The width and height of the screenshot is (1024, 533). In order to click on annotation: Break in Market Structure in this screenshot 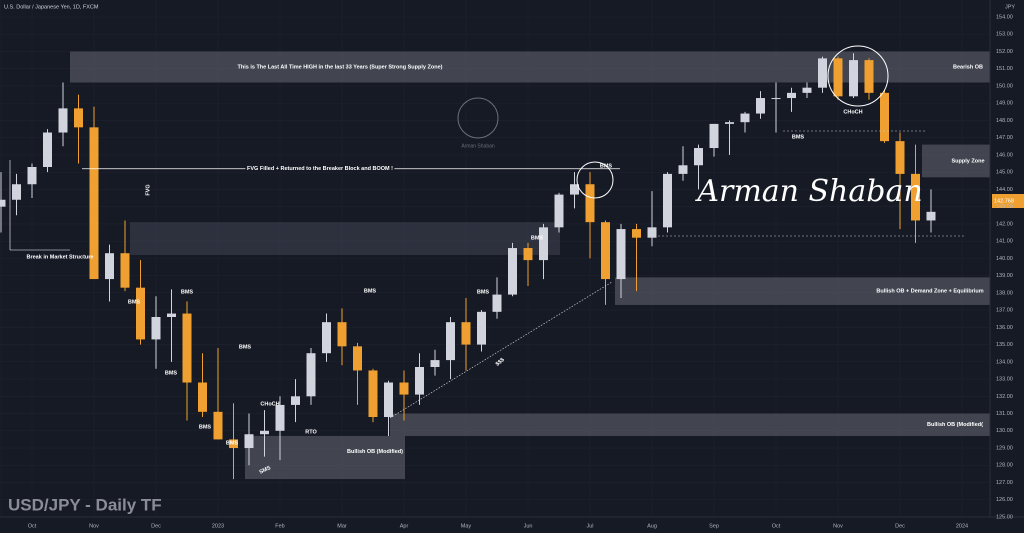, I will do `click(60, 257)`.